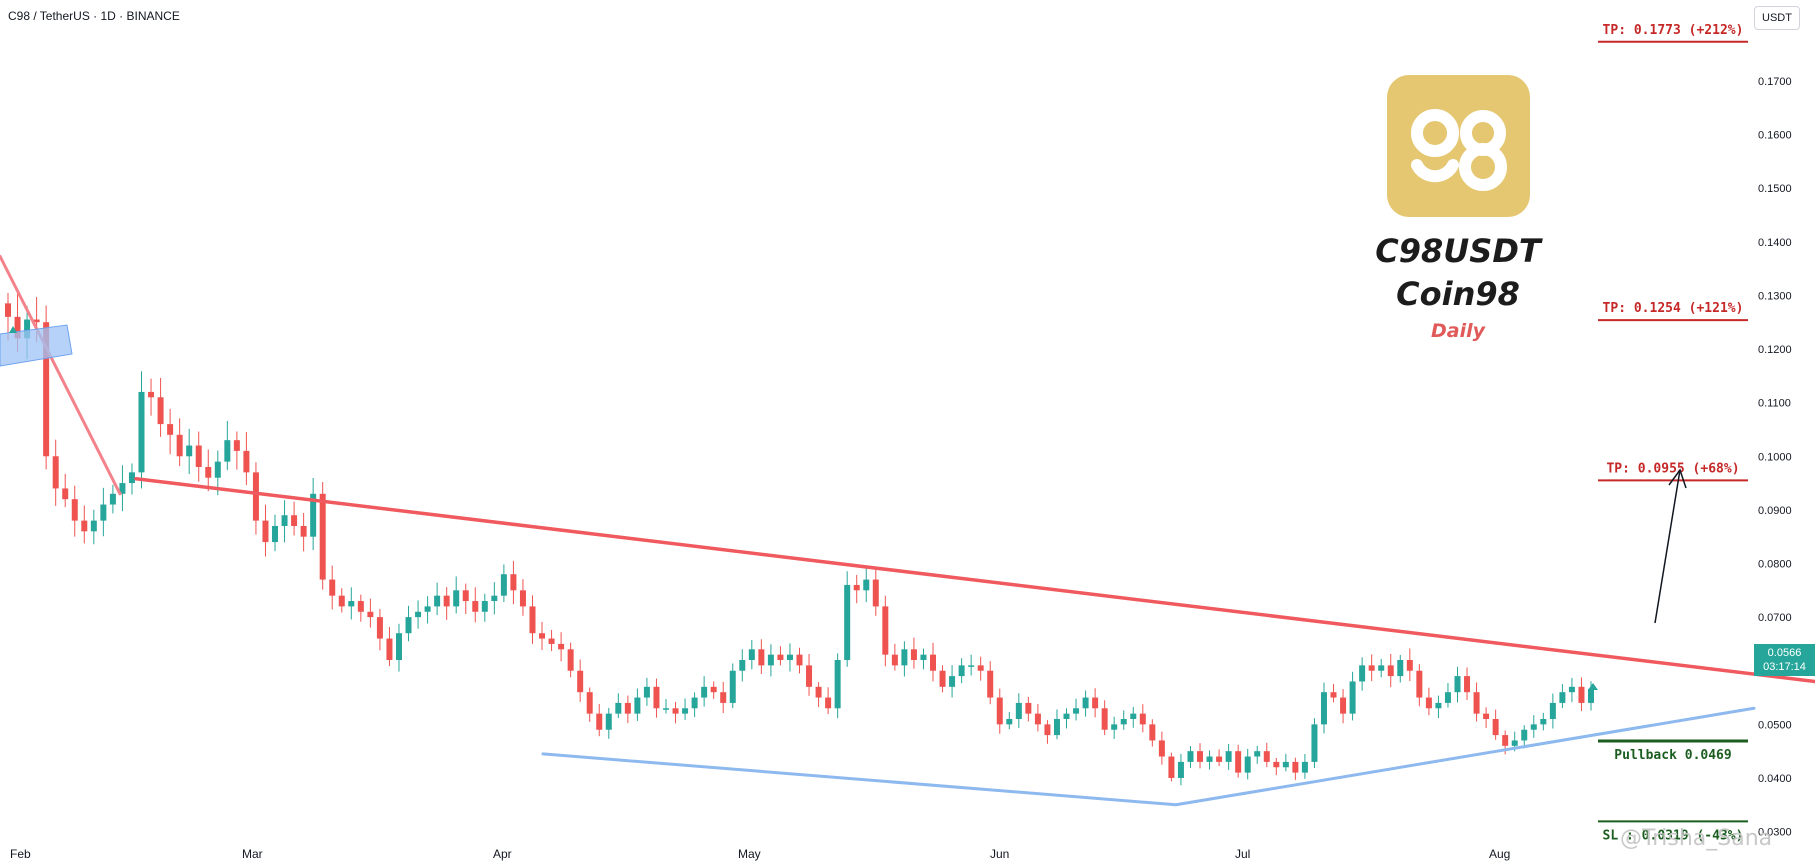  What do you see at coordinates (1242, 854) in the screenshot?
I see `time-tick-label: Jul` at bounding box center [1242, 854].